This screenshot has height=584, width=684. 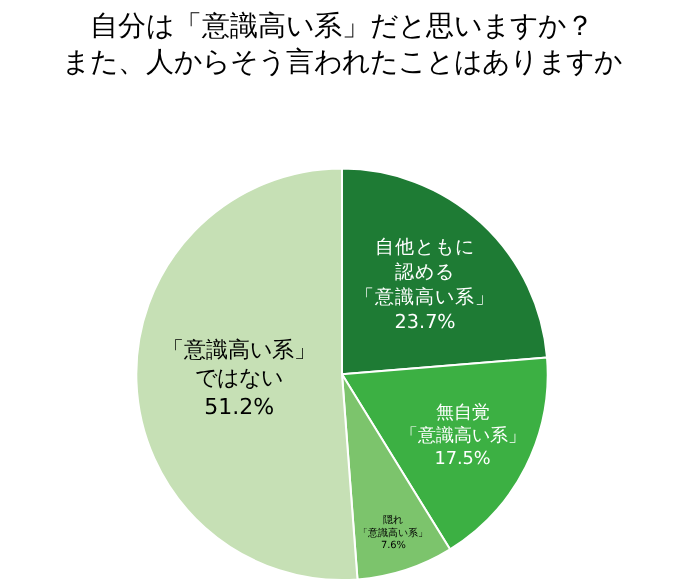 I want to click on slice-label: 「意識高い系」ではない, so click(x=239, y=364).